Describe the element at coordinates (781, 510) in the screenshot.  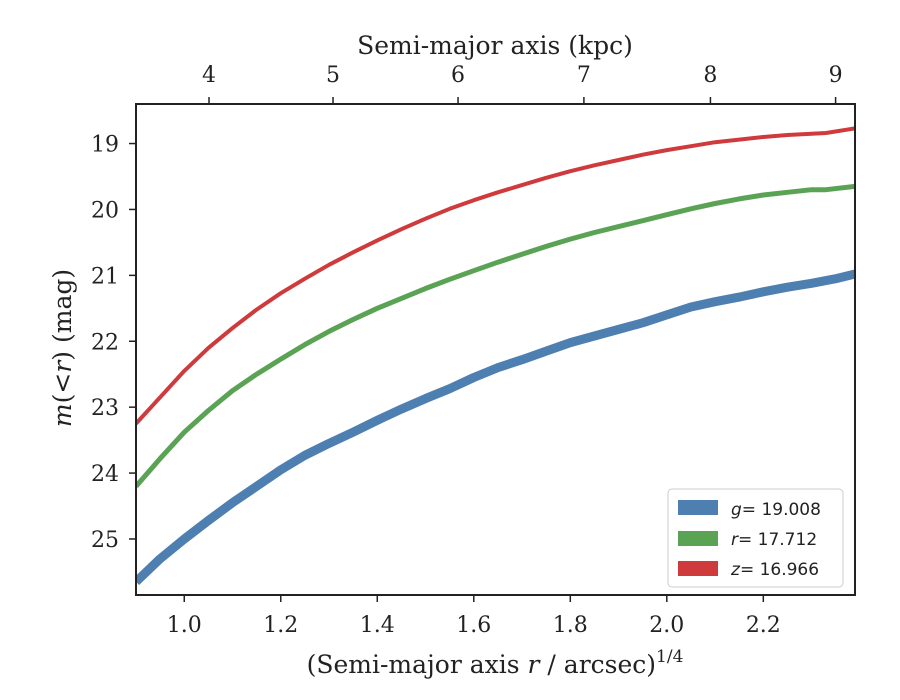
I see `legend-value-g: = 19.008` at that location.